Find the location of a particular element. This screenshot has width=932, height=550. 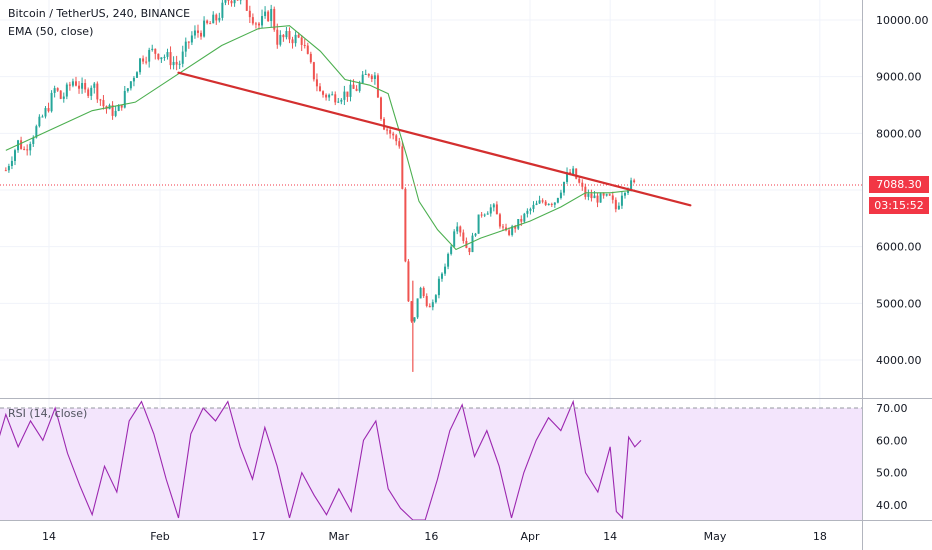

price-tick-label: 8000.00 is located at coordinates (899, 133).